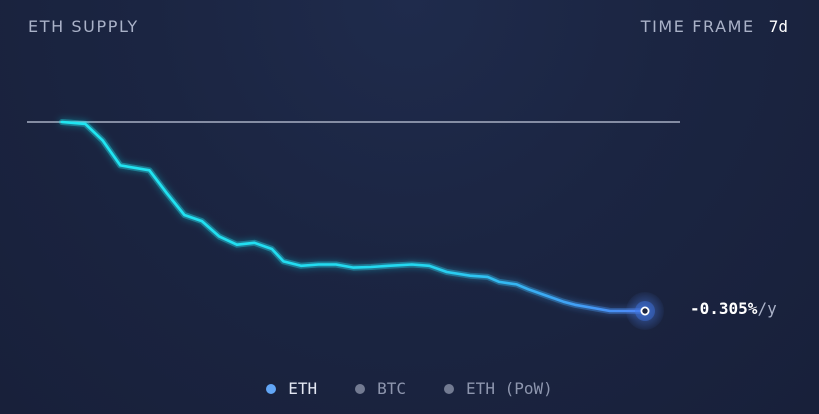  I want to click on rate-value: -0.305%, so click(724, 308).